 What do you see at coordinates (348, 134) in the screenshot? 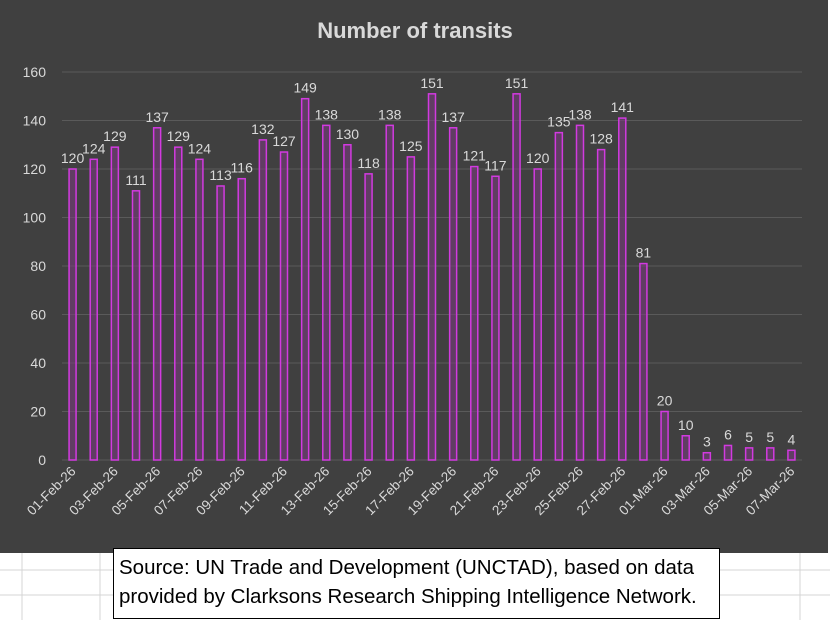
I see `data-label: 130` at bounding box center [348, 134].